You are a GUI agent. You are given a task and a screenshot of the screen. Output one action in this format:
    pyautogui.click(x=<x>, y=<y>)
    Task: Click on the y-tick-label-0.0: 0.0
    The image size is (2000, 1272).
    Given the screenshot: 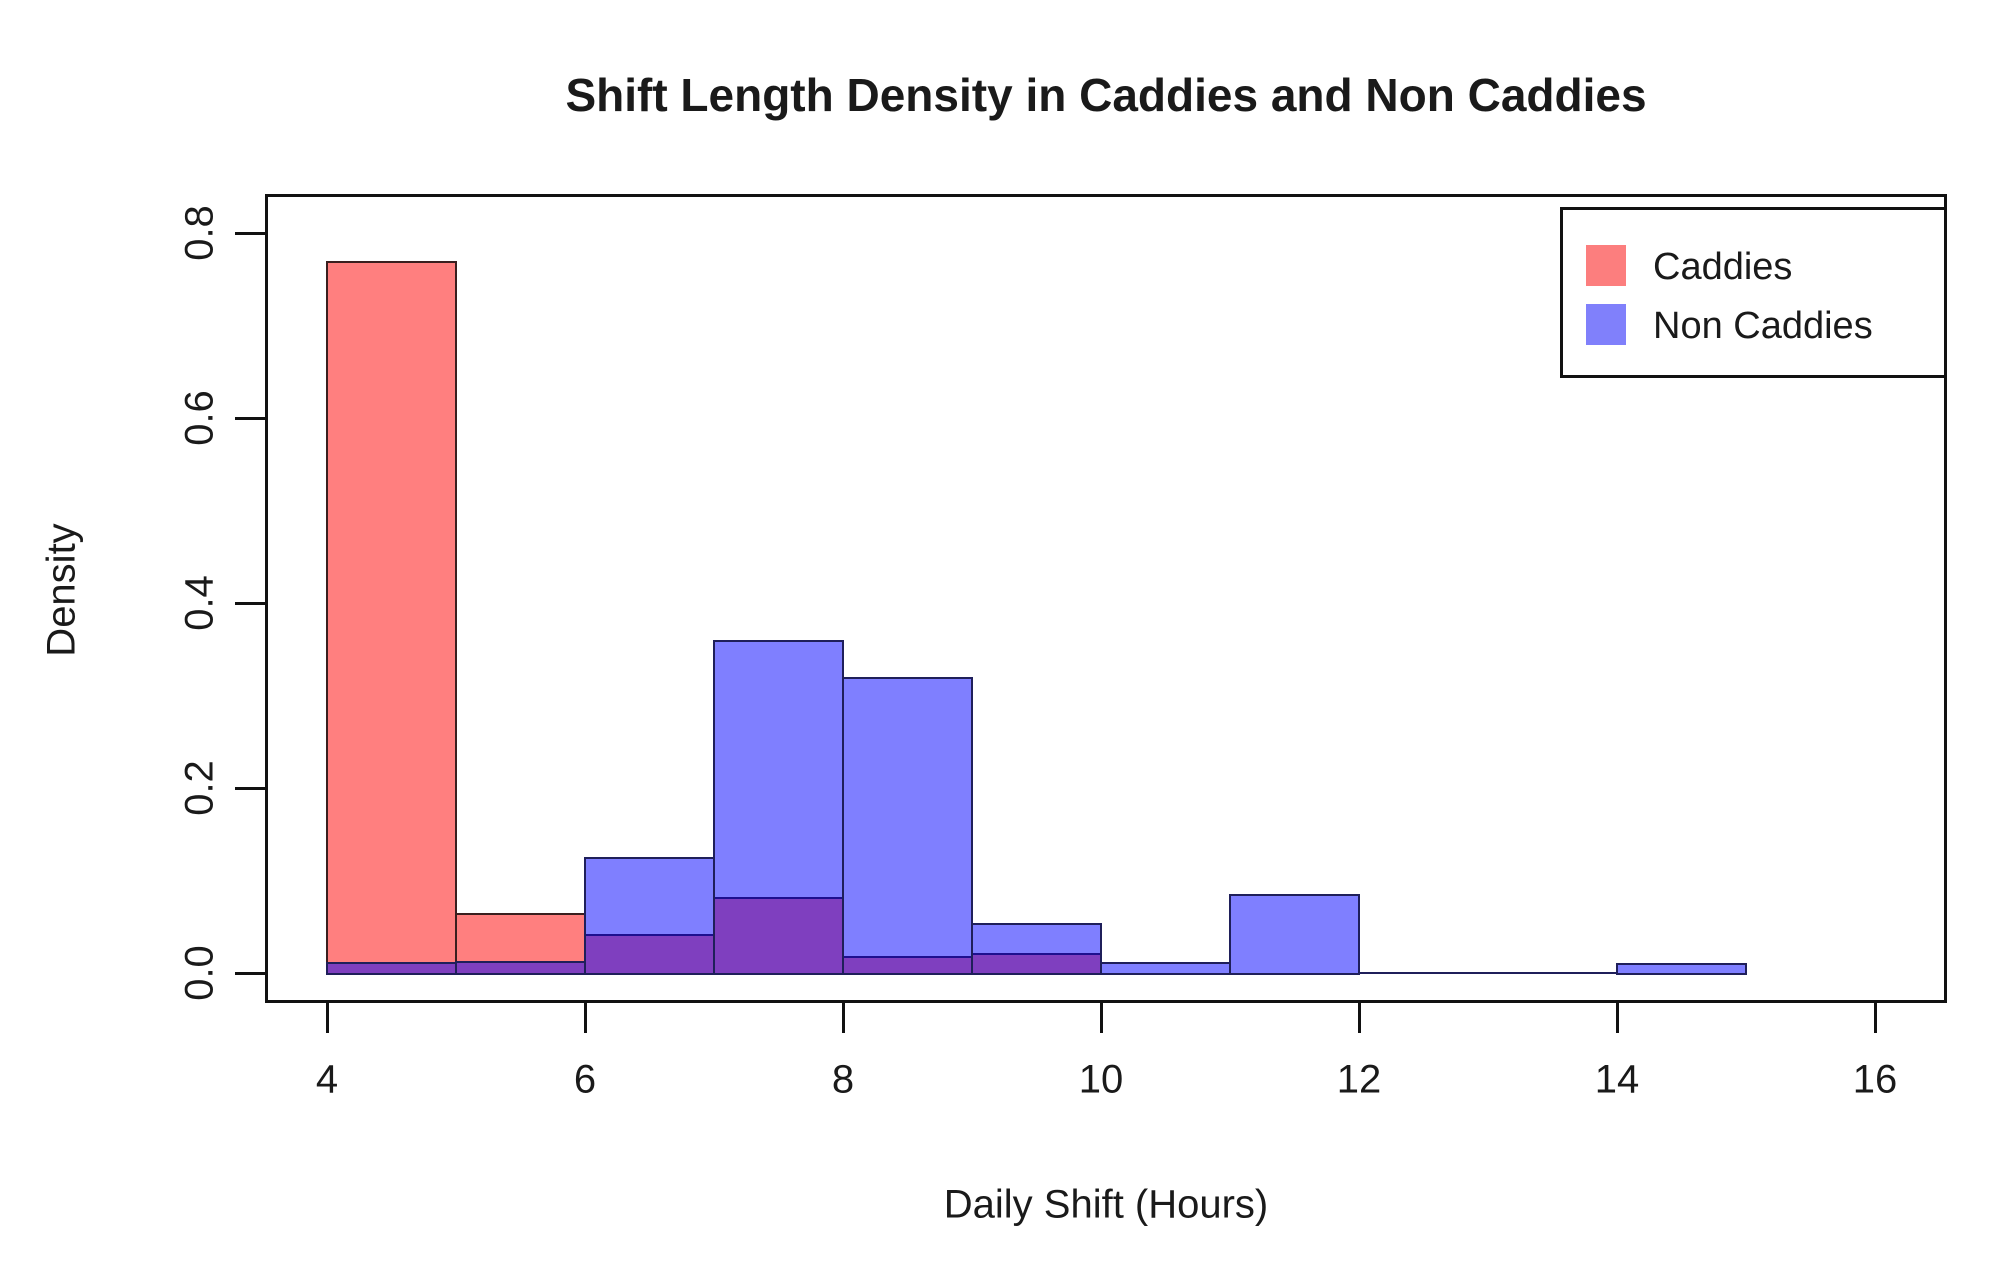 What is the action you would take?
    pyautogui.click(x=199, y=973)
    